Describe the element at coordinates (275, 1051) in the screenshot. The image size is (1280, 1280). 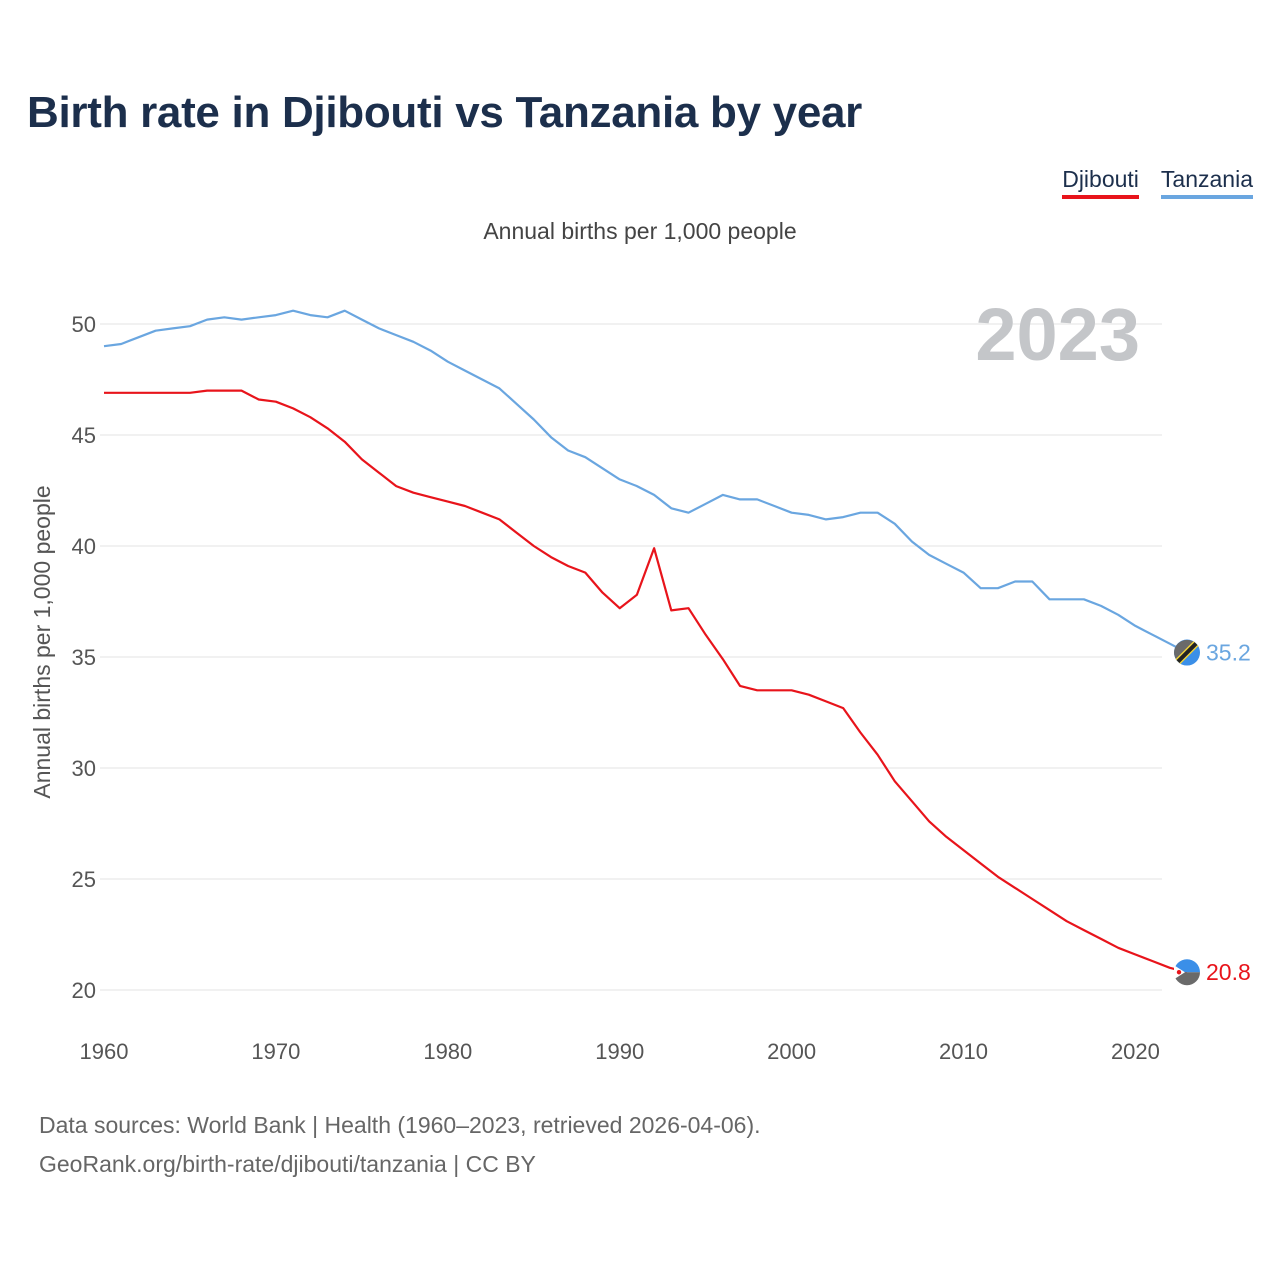
I see `x-tick-label: 1970` at that location.